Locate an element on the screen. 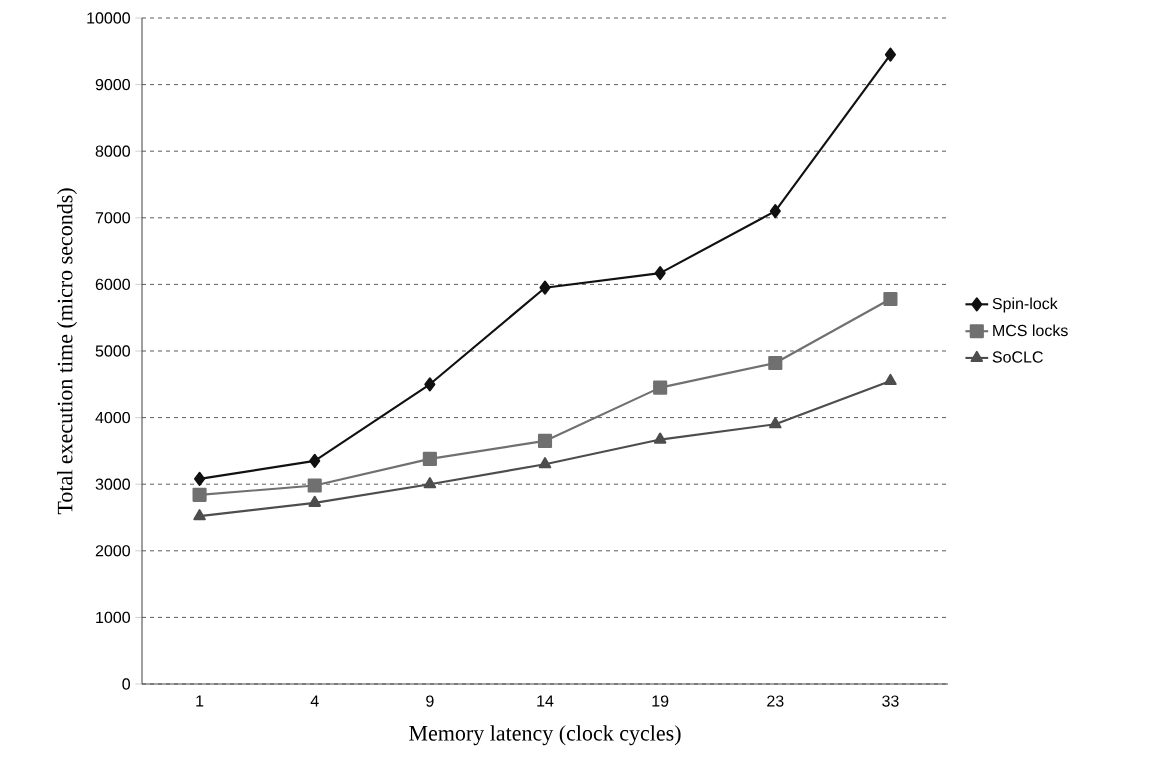 This screenshot has height=769, width=1163. y-tick-label: 7000 is located at coordinates (112, 218).